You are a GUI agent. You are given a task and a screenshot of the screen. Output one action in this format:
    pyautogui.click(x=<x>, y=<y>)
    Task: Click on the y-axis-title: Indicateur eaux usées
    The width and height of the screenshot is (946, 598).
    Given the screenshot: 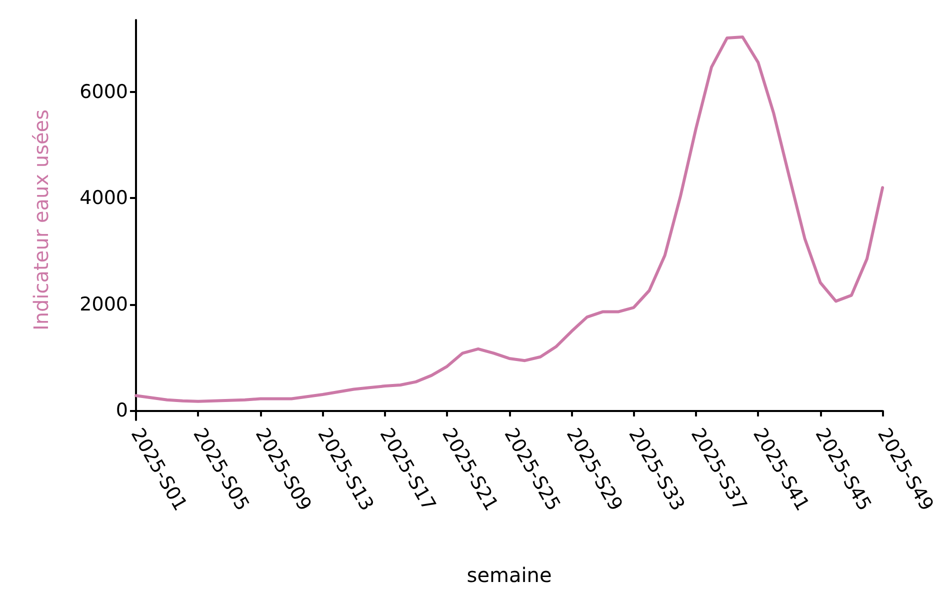 What is the action you would take?
    pyautogui.click(x=41, y=220)
    